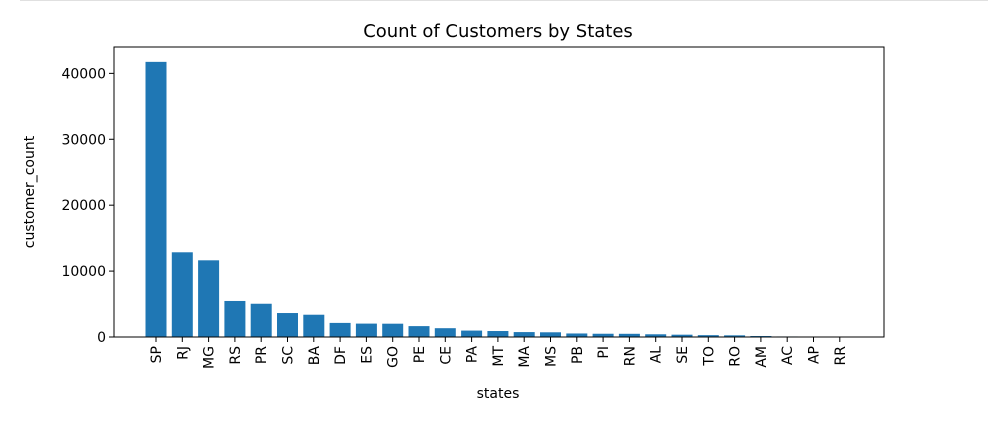 Image resolution: width=988 pixels, height=422 pixels. What do you see at coordinates (287, 325) in the screenshot?
I see `bar-sc` at bounding box center [287, 325].